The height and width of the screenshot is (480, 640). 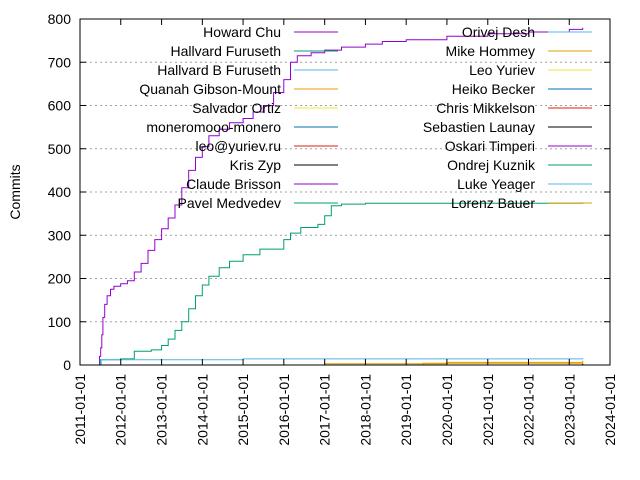 I want to click on legend-label: Hallvard Furuseth, so click(x=226, y=51).